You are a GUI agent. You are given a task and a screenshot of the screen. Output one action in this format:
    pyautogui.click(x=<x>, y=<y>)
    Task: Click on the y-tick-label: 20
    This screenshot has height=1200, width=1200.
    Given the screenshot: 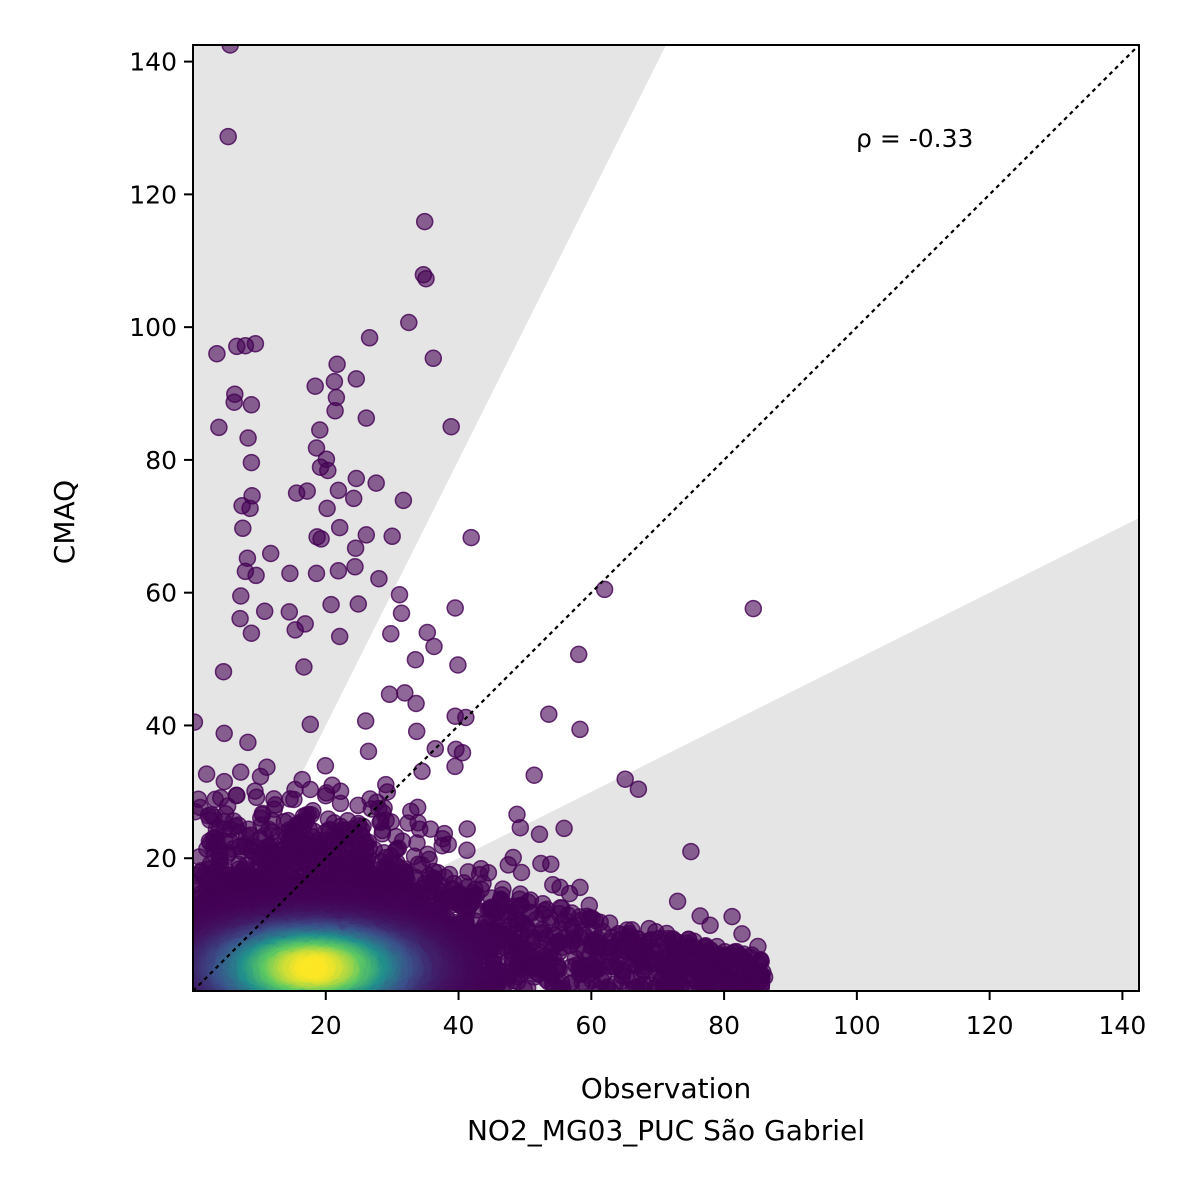 What is the action you would take?
    pyautogui.click(x=161, y=858)
    